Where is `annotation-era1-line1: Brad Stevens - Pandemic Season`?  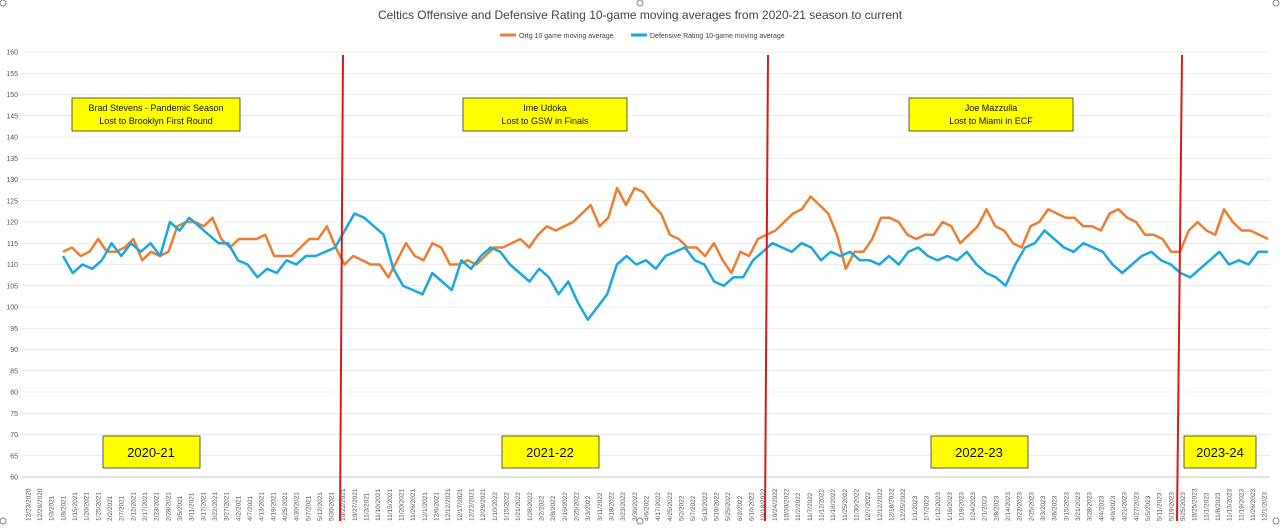
annotation-era1-line1: Brad Stevens - Pandemic Season is located at coordinates (155, 108).